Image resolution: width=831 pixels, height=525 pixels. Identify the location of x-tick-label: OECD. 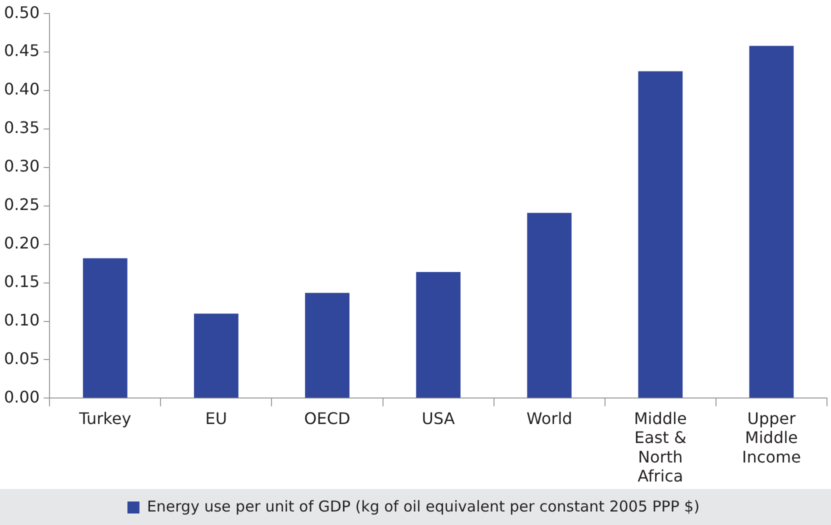
(327, 418).